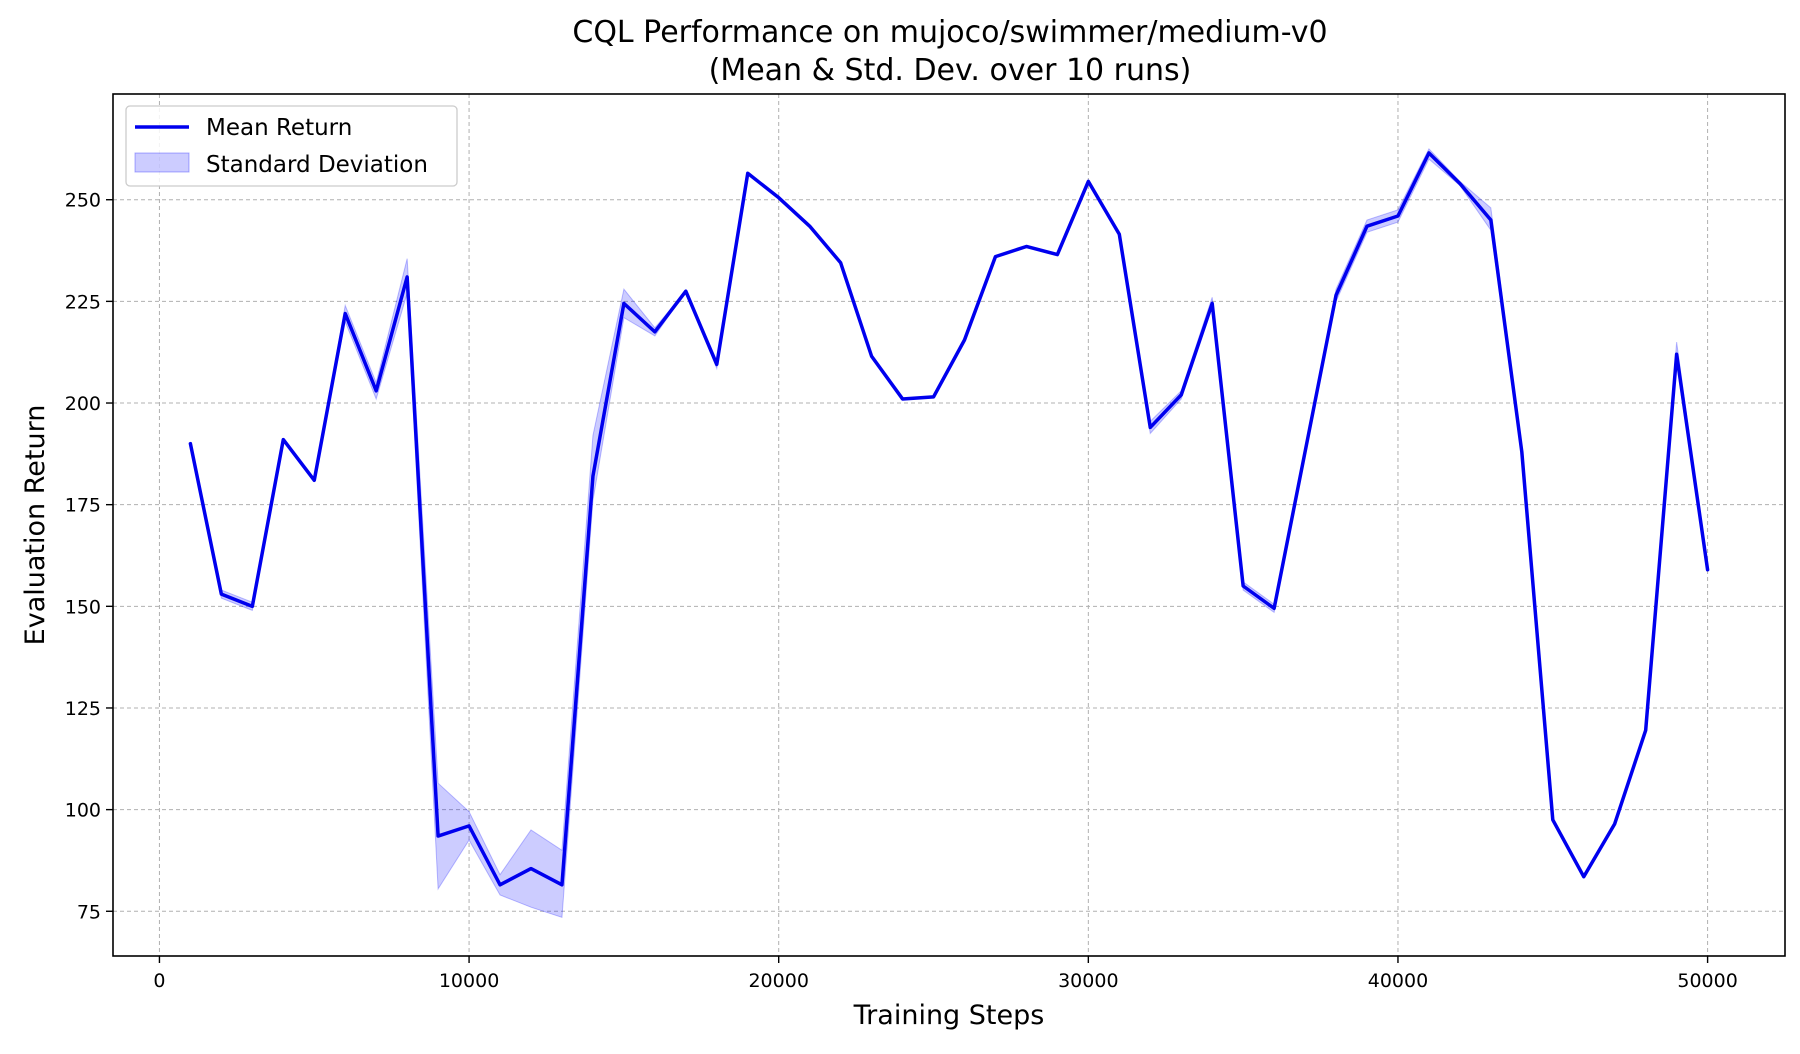 The image size is (1800, 1054). I want to click on y-axis-label: Evaluation Return, so click(35, 525).